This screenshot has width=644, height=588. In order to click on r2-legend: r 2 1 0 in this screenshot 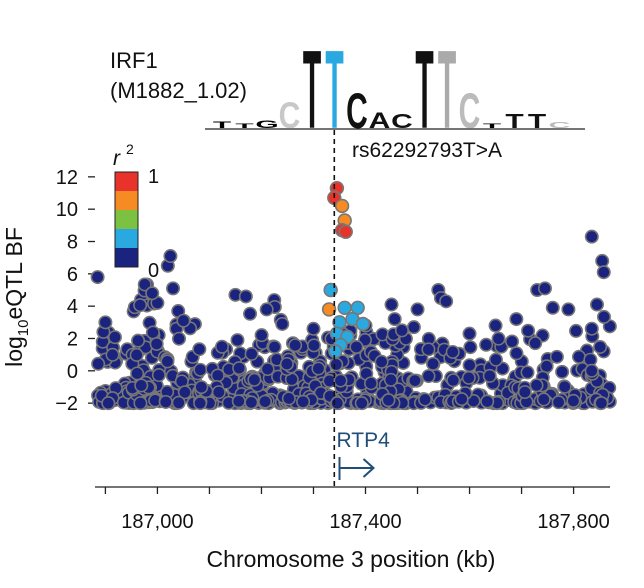, I will do `click(136, 211)`.